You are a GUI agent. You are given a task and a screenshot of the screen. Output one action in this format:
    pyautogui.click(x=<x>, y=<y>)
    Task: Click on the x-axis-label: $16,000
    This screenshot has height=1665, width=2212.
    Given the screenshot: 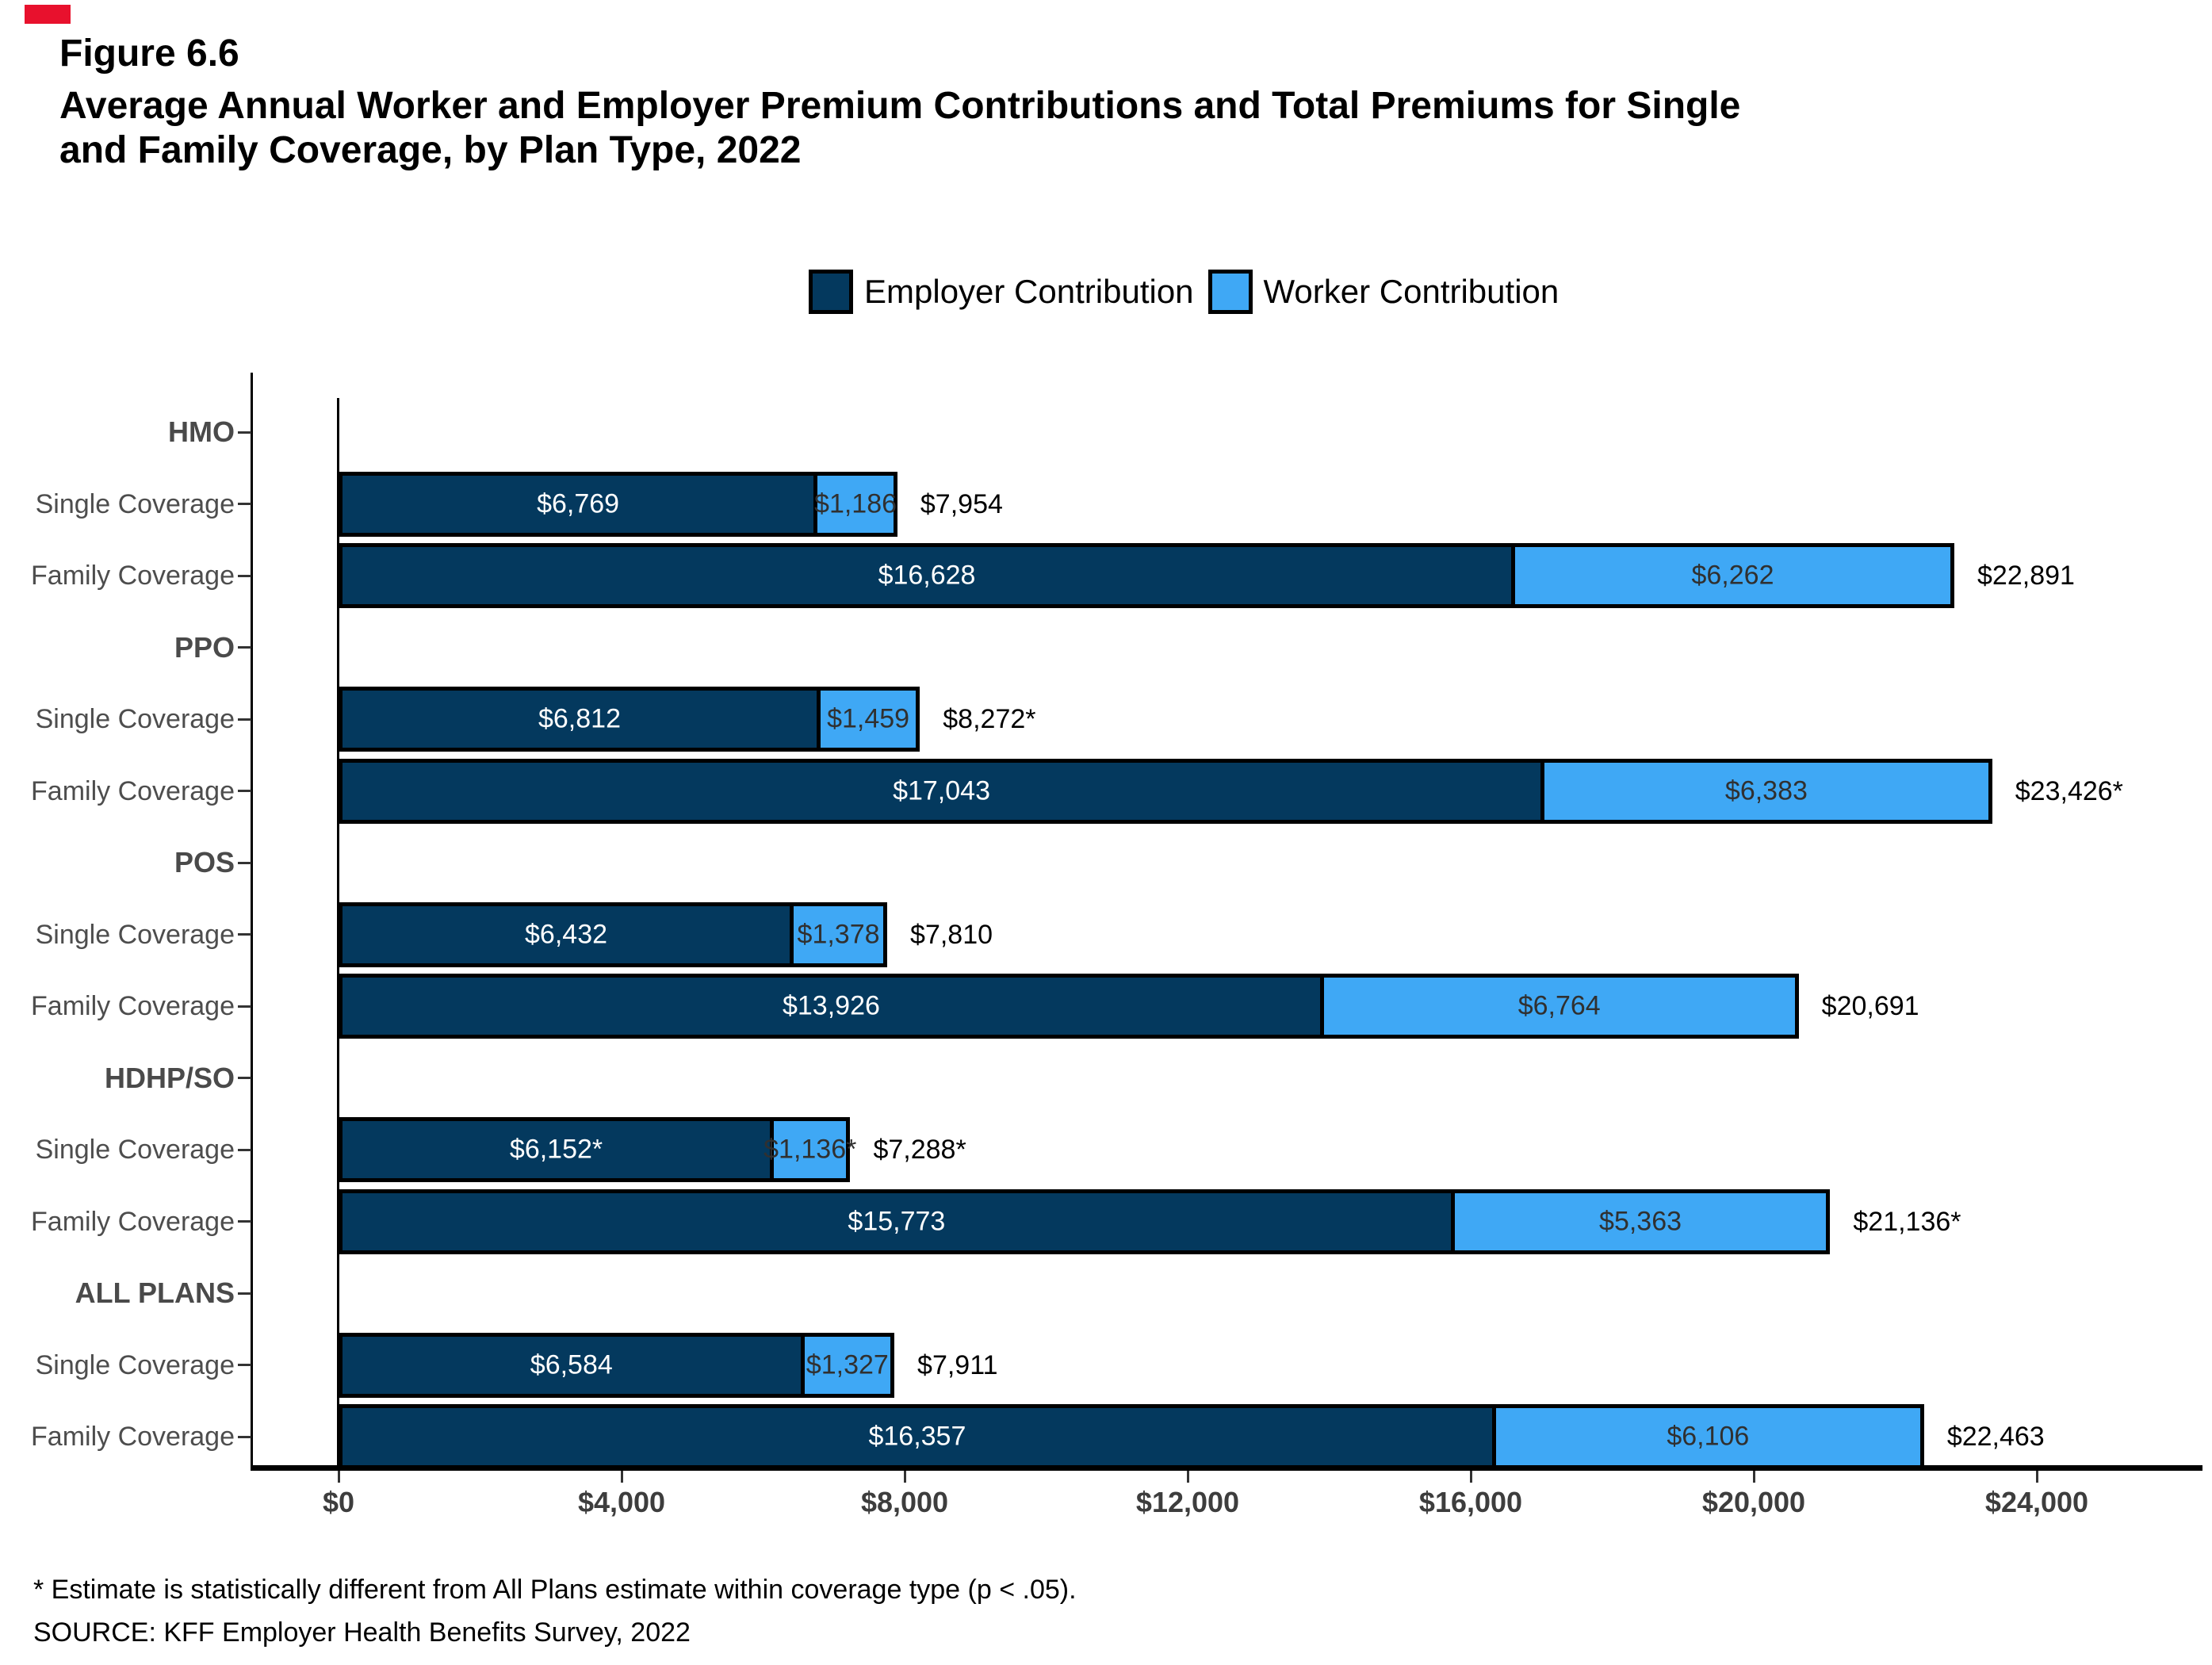 What is the action you would take?
    pyautogui.click(x=1471, y=1502)
    